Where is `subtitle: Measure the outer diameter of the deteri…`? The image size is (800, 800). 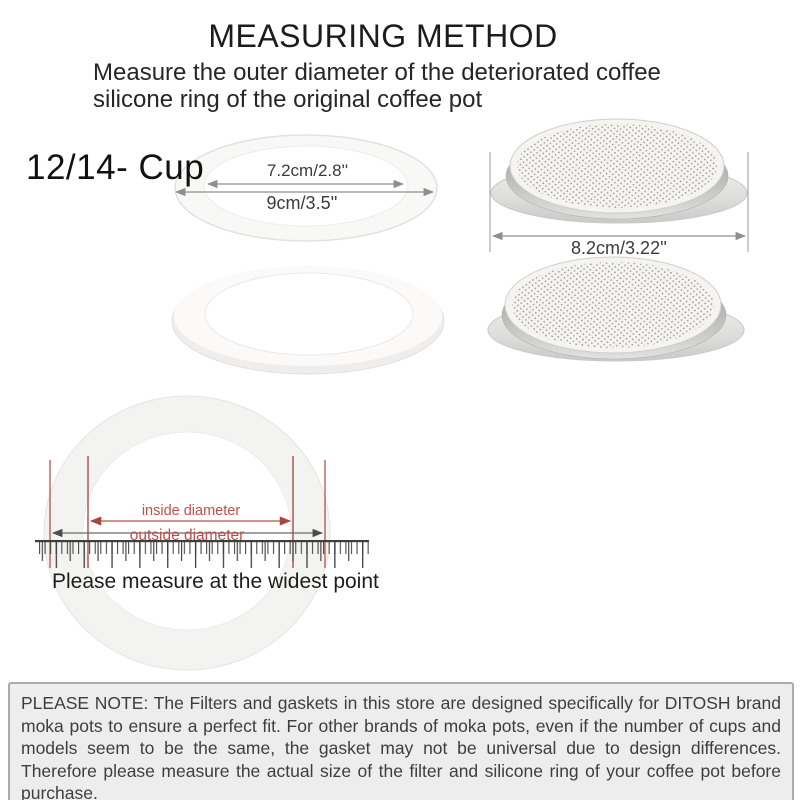 subtitle: Measure the outer diameter of the deteri… is located at coordinates (377, 86).